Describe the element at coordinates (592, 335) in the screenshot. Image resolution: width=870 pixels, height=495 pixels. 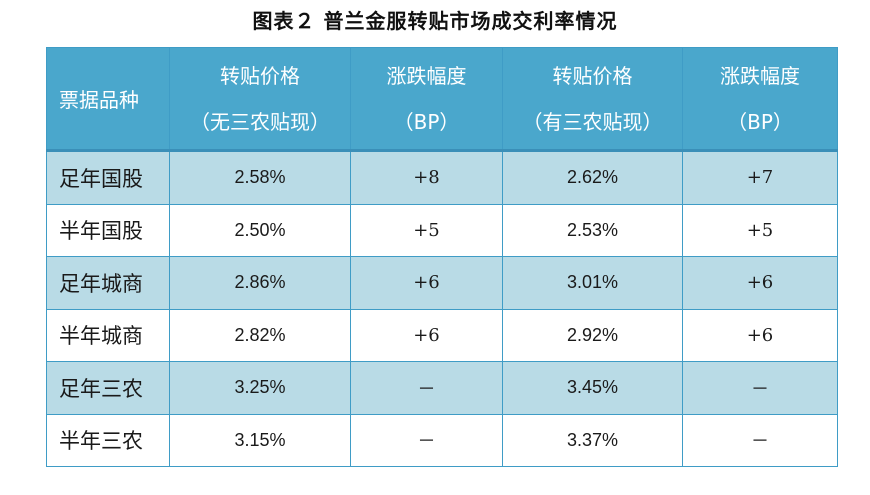
I see `price-agri-cell: 2.92%` at that location.